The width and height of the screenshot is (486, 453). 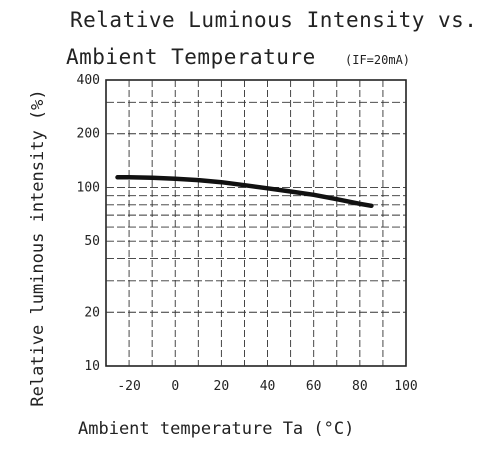 I want to click on series-line, so click(x=244, y=192).